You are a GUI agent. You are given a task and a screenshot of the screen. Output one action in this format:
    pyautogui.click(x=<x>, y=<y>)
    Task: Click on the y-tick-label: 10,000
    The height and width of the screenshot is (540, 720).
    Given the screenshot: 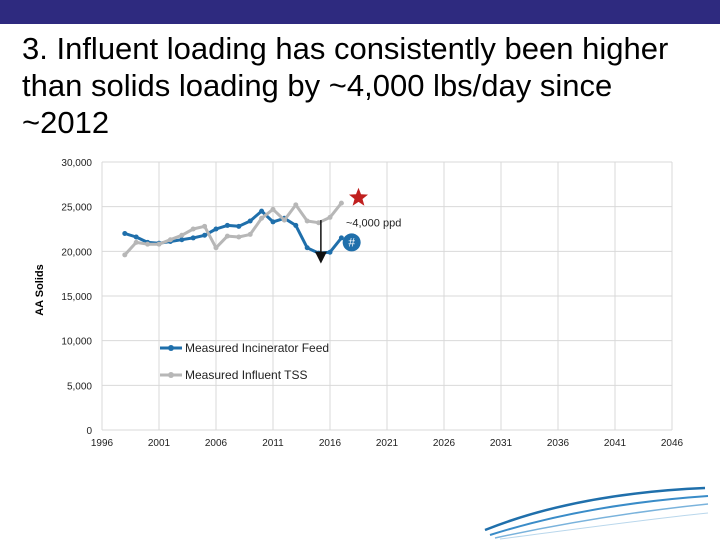 What is the action you would take?
    pyautogui.click(x=76, y=342)
    